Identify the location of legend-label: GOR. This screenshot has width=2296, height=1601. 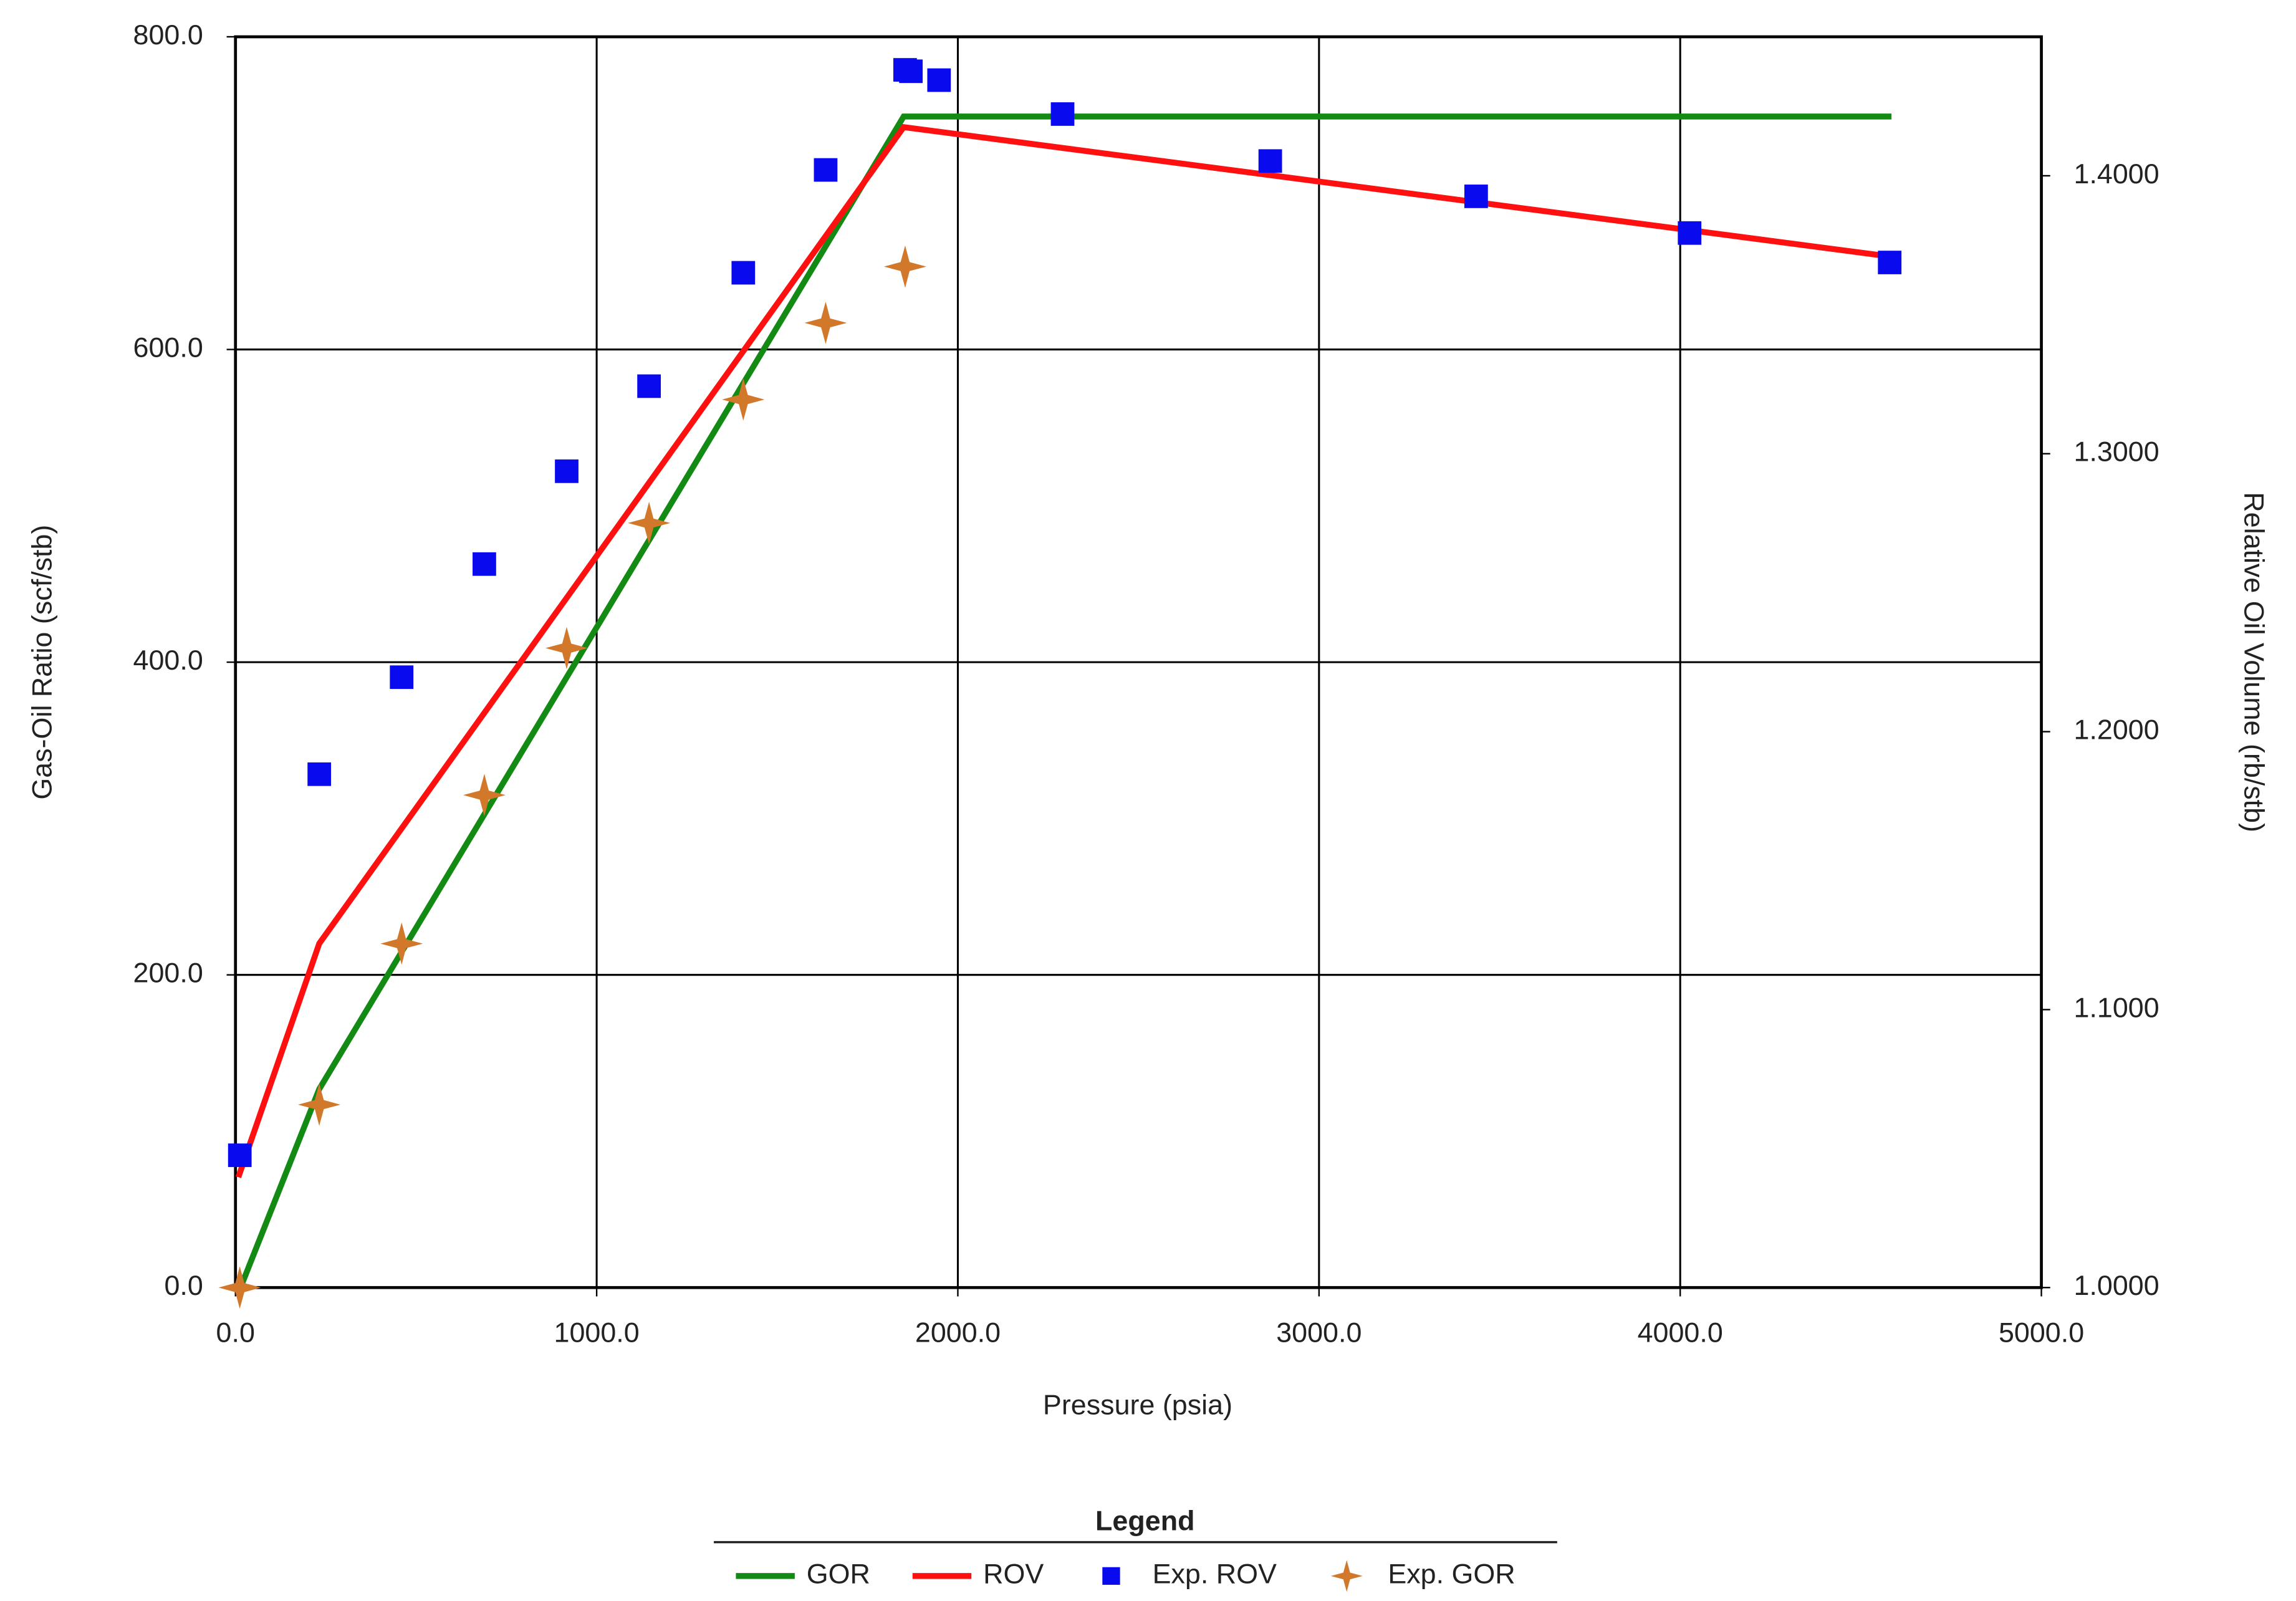
(838, 1574).